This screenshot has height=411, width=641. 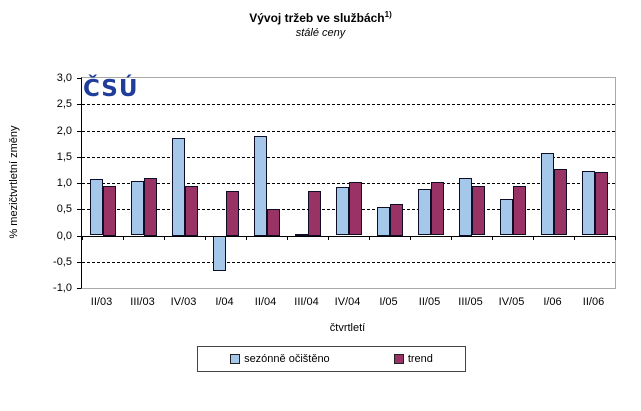 I want to click on x-axis-tick-label: III/03, so click(x=142, y=302).